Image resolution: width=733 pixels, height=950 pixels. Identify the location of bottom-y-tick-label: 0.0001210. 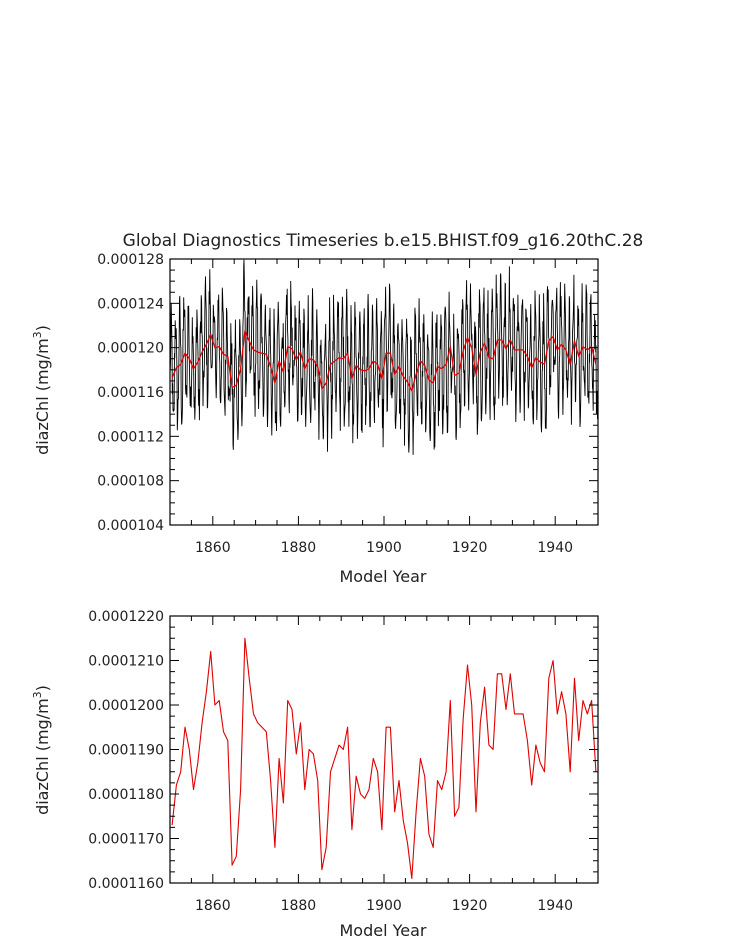
(126, 662).